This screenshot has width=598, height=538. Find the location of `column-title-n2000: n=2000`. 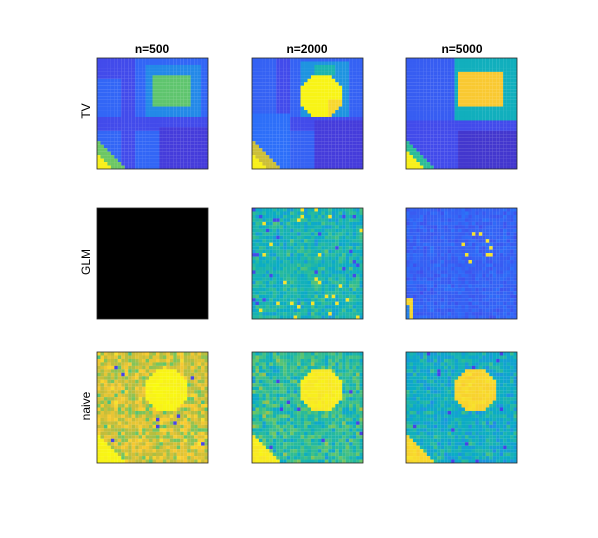

column-title-n2000: n=2000 is located at coordinates (306, 49).